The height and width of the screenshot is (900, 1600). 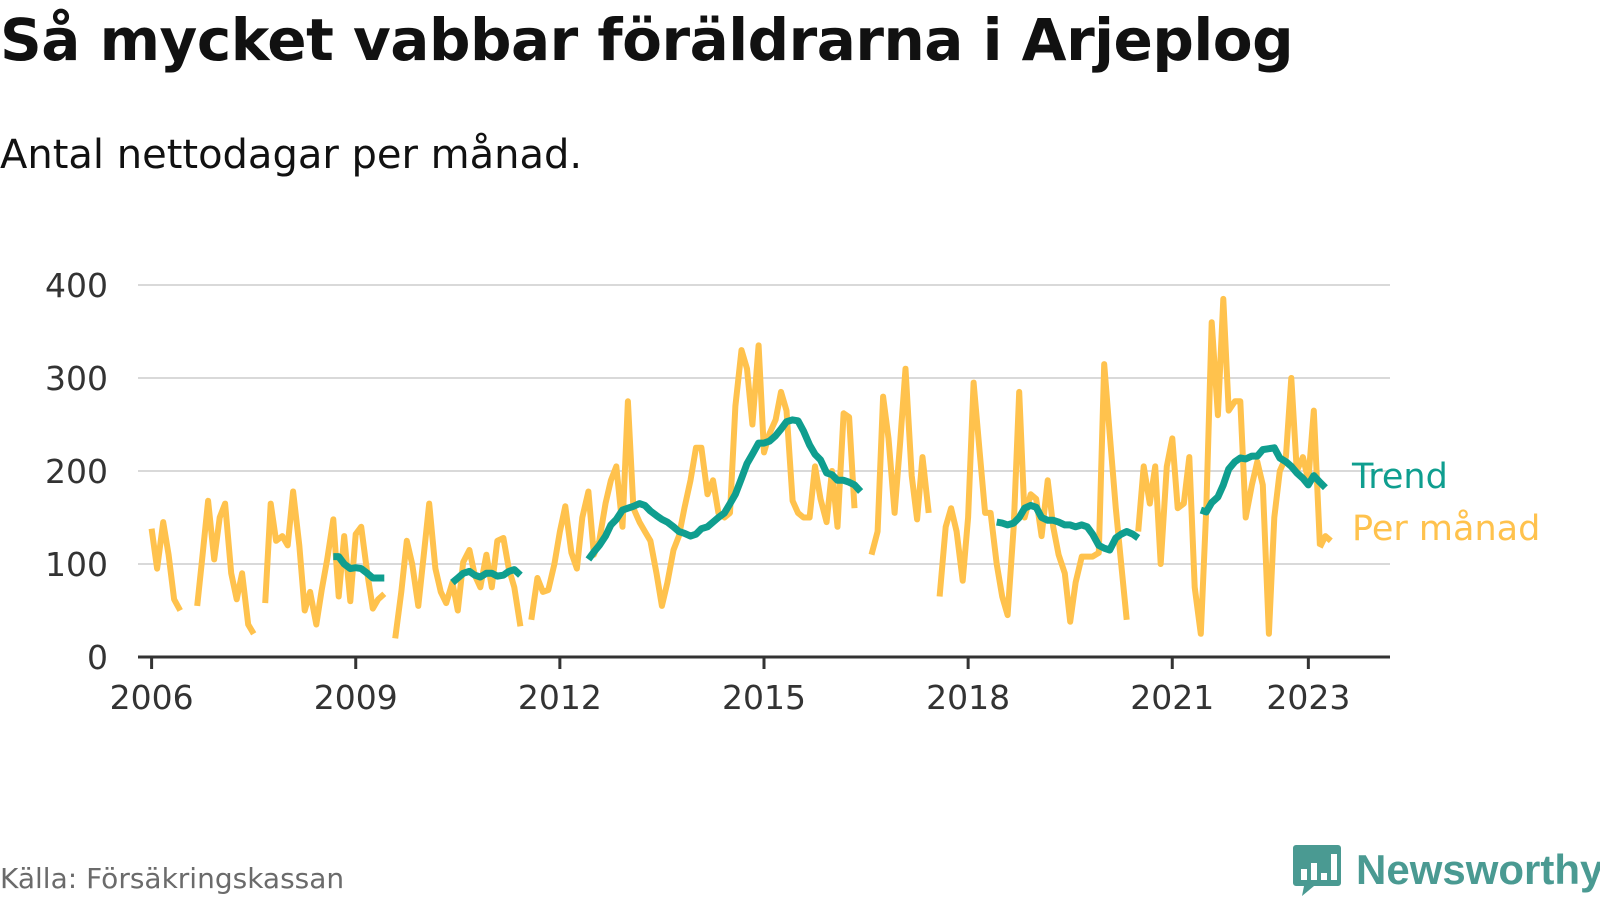 I want to click on chart-subtitle: Antal nettodagar per månad., so click(x=291, y=155).